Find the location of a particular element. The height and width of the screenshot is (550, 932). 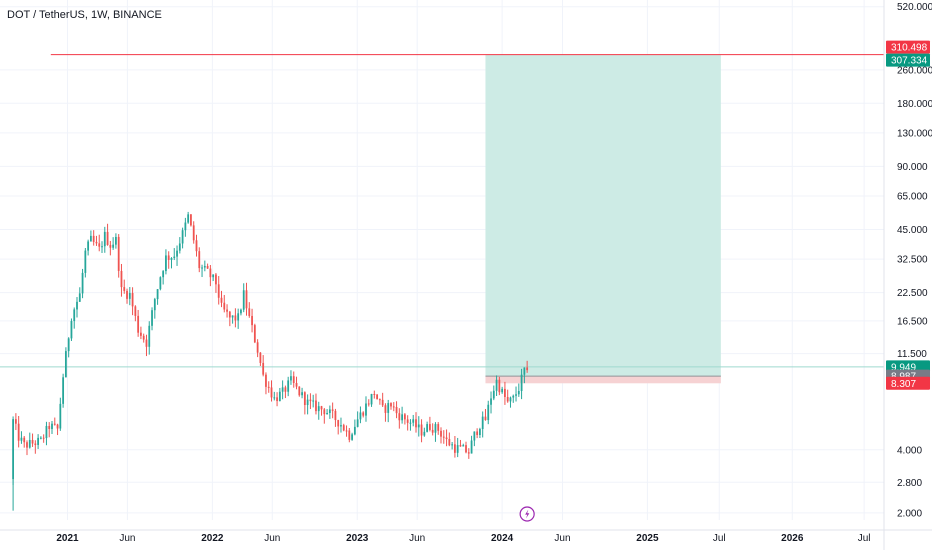

price-tick-label: 2.800 is located at coordinates (909, 483).